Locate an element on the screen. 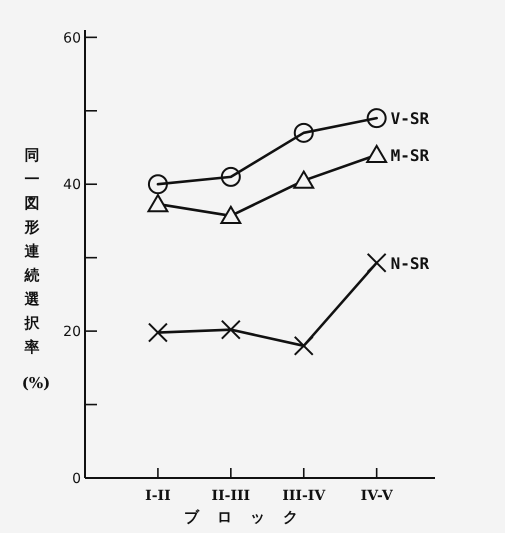  x-tick-label: II-III is located at coordinates (231, 496).